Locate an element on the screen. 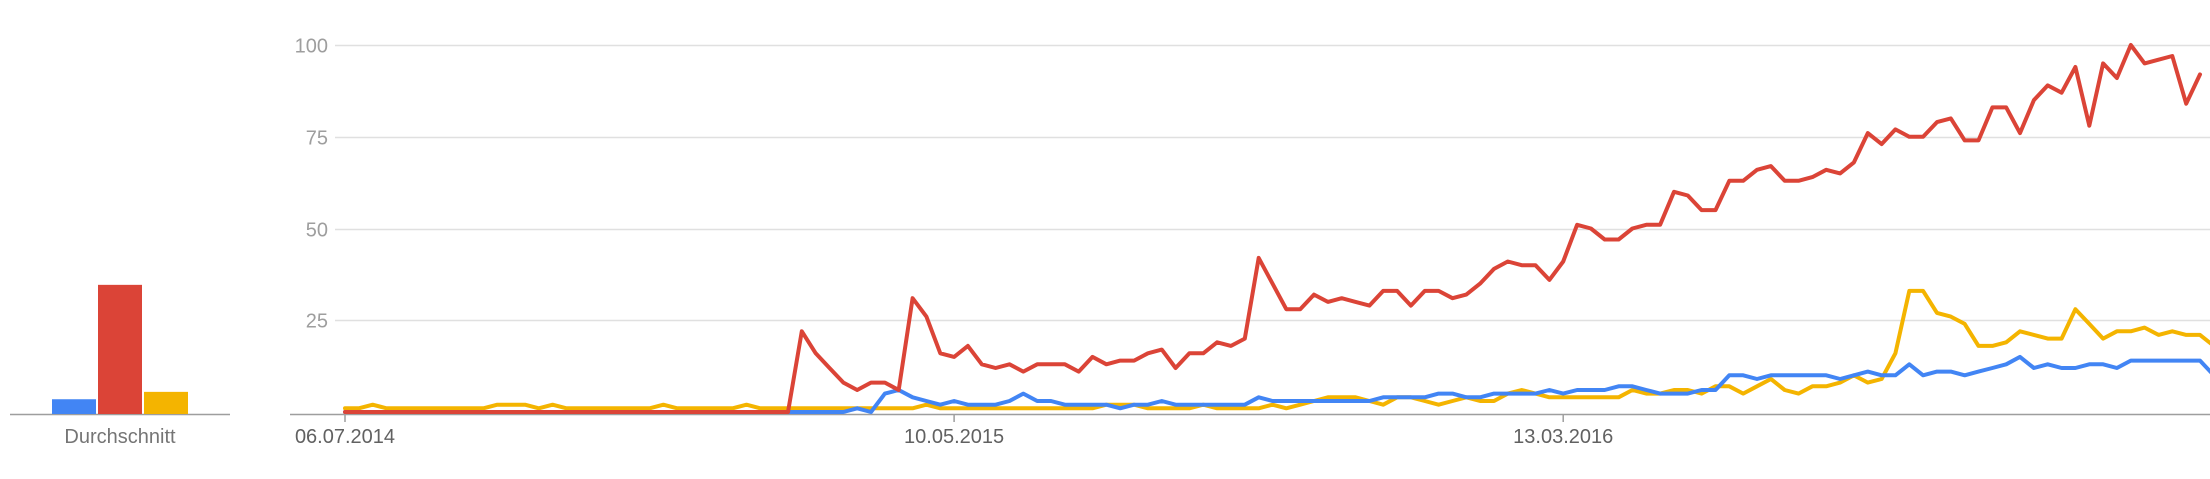 The height and width of the screenshot is (479, 2210). x-tick-label: 10.05.2015 is located at coordinates (954, 437).